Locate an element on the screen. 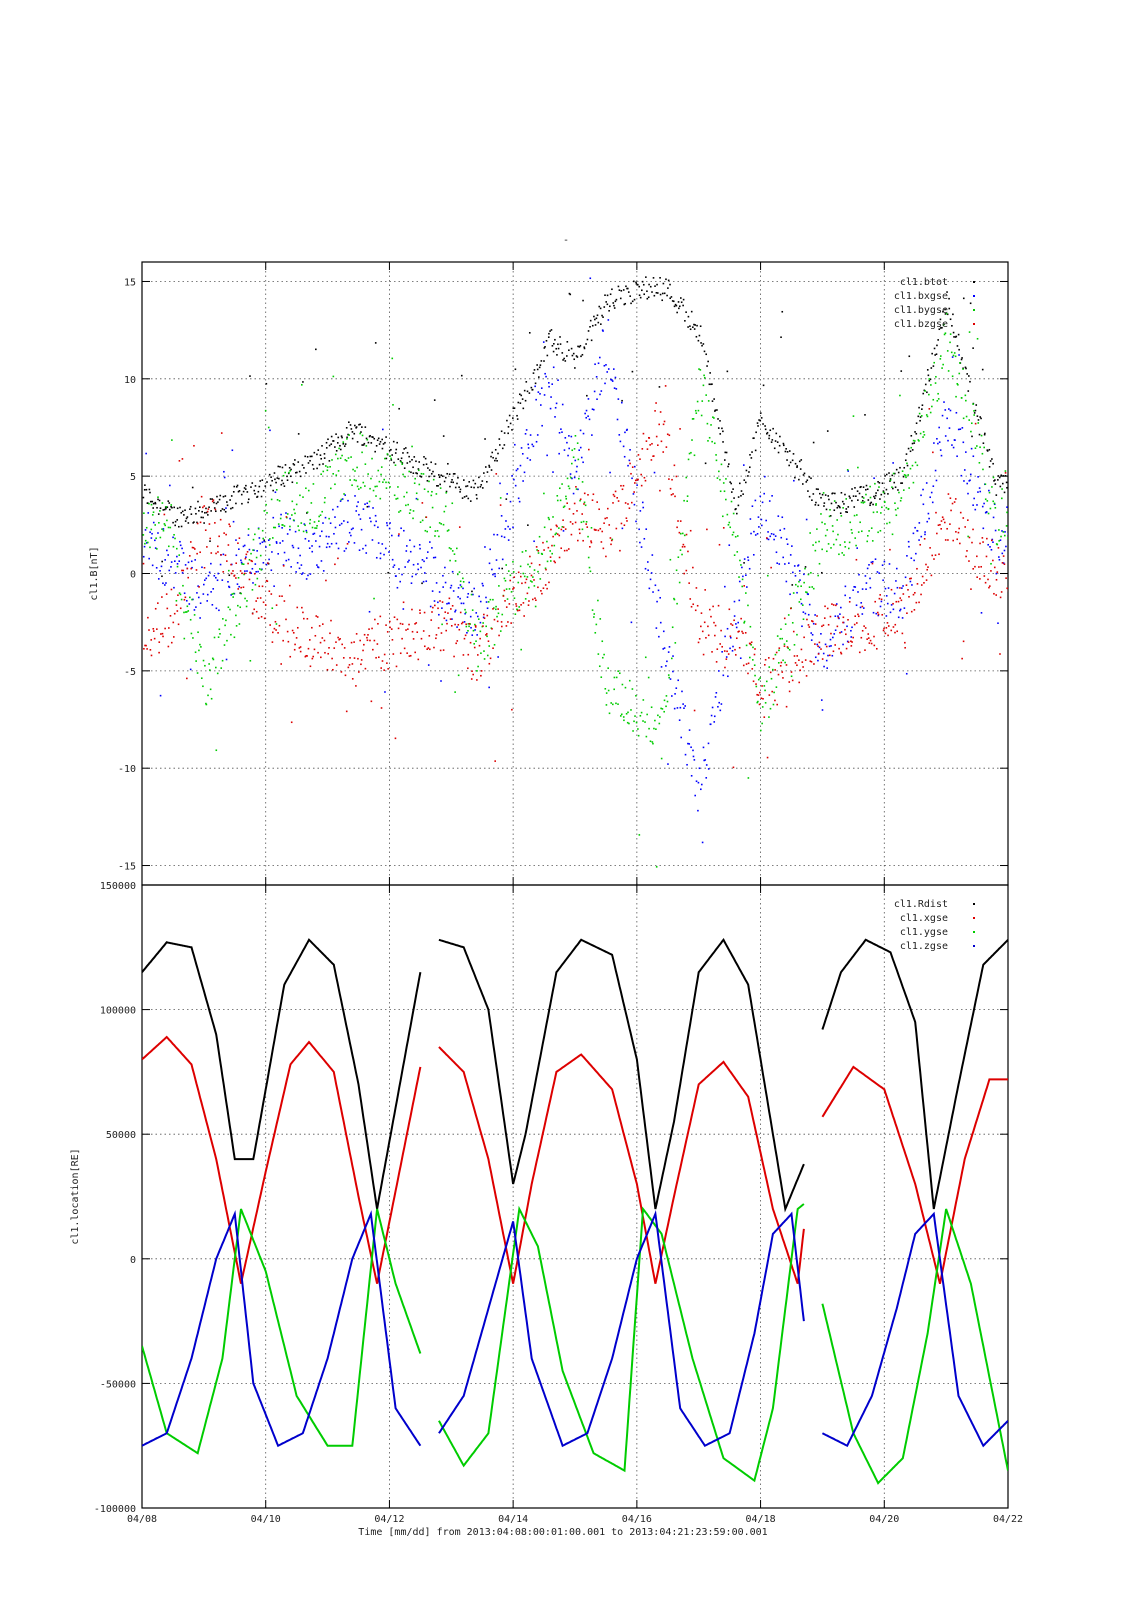  y-tick-label: 150000 is located at coordinates (118, 886).